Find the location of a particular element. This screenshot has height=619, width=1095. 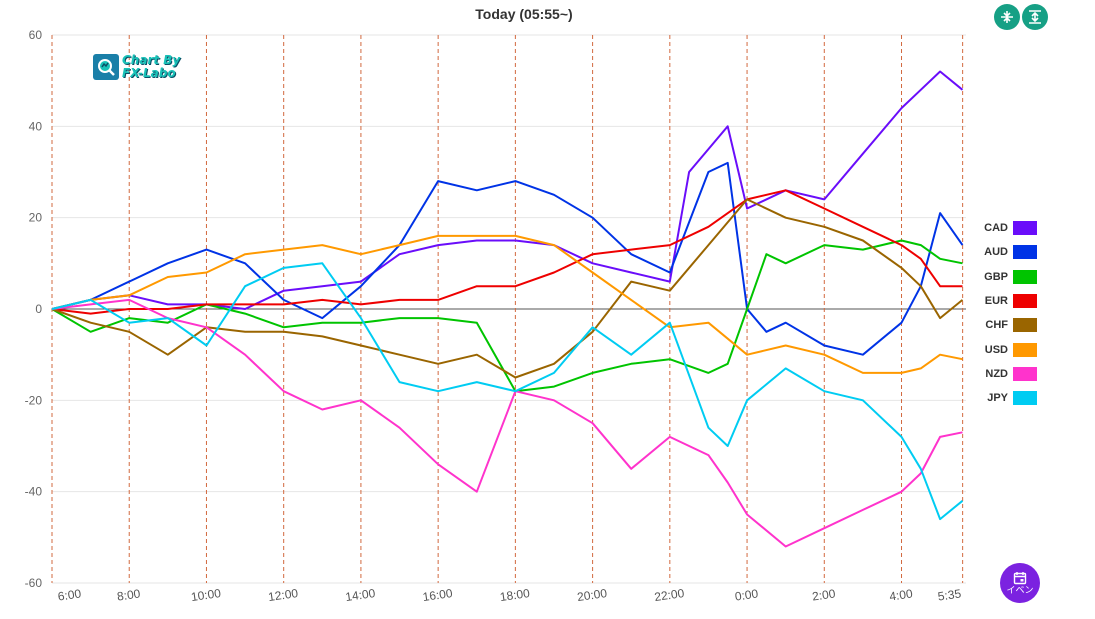

legend-label: JPY is located at coordinates (997, 398).